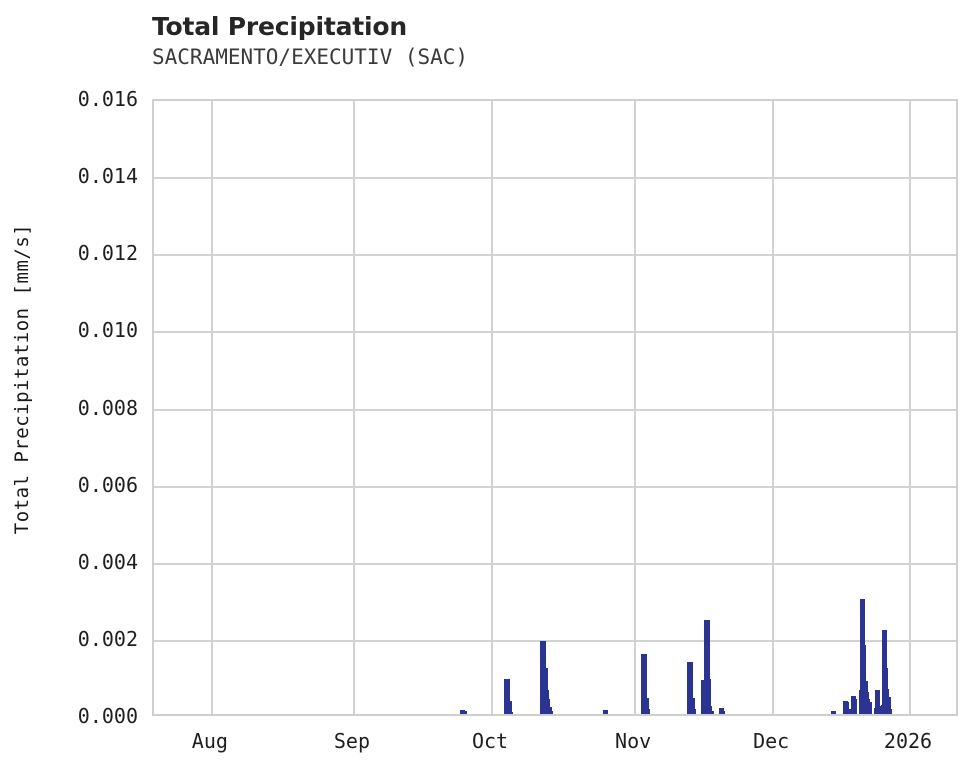  I want to click on y-tick-label: 0.008, so click(107, 407).